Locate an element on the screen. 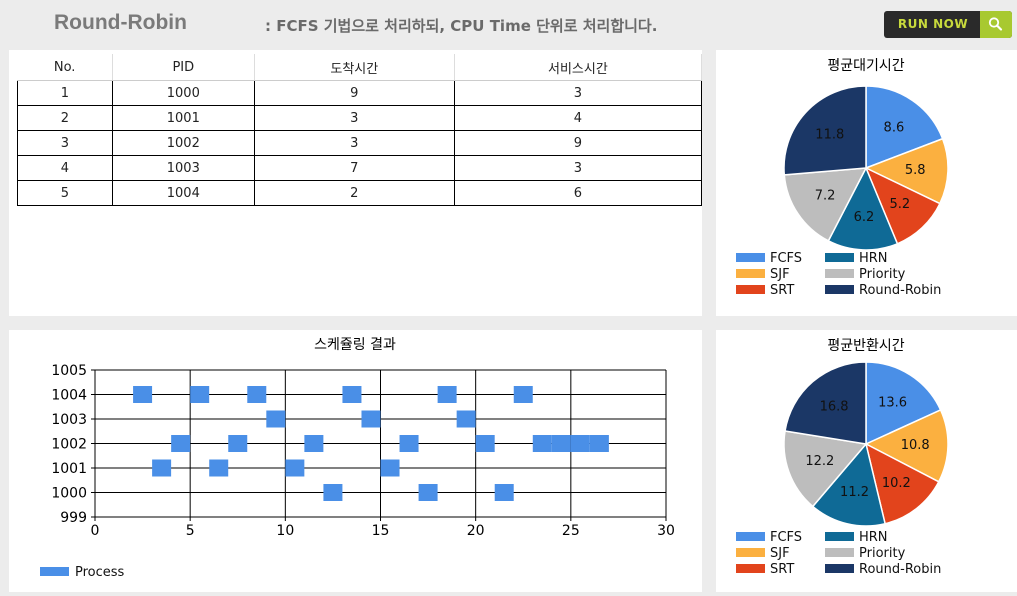 This screenshot has width=1017, height=596. x-tick-label: 5 is located at coordinates (190, 531).